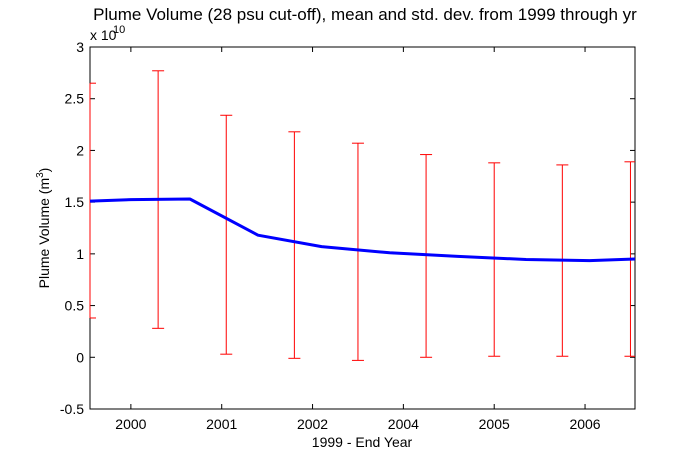 This screenshot has height=450, width=700. I want to click on x-tick-label: 2002, so click(312, 424).